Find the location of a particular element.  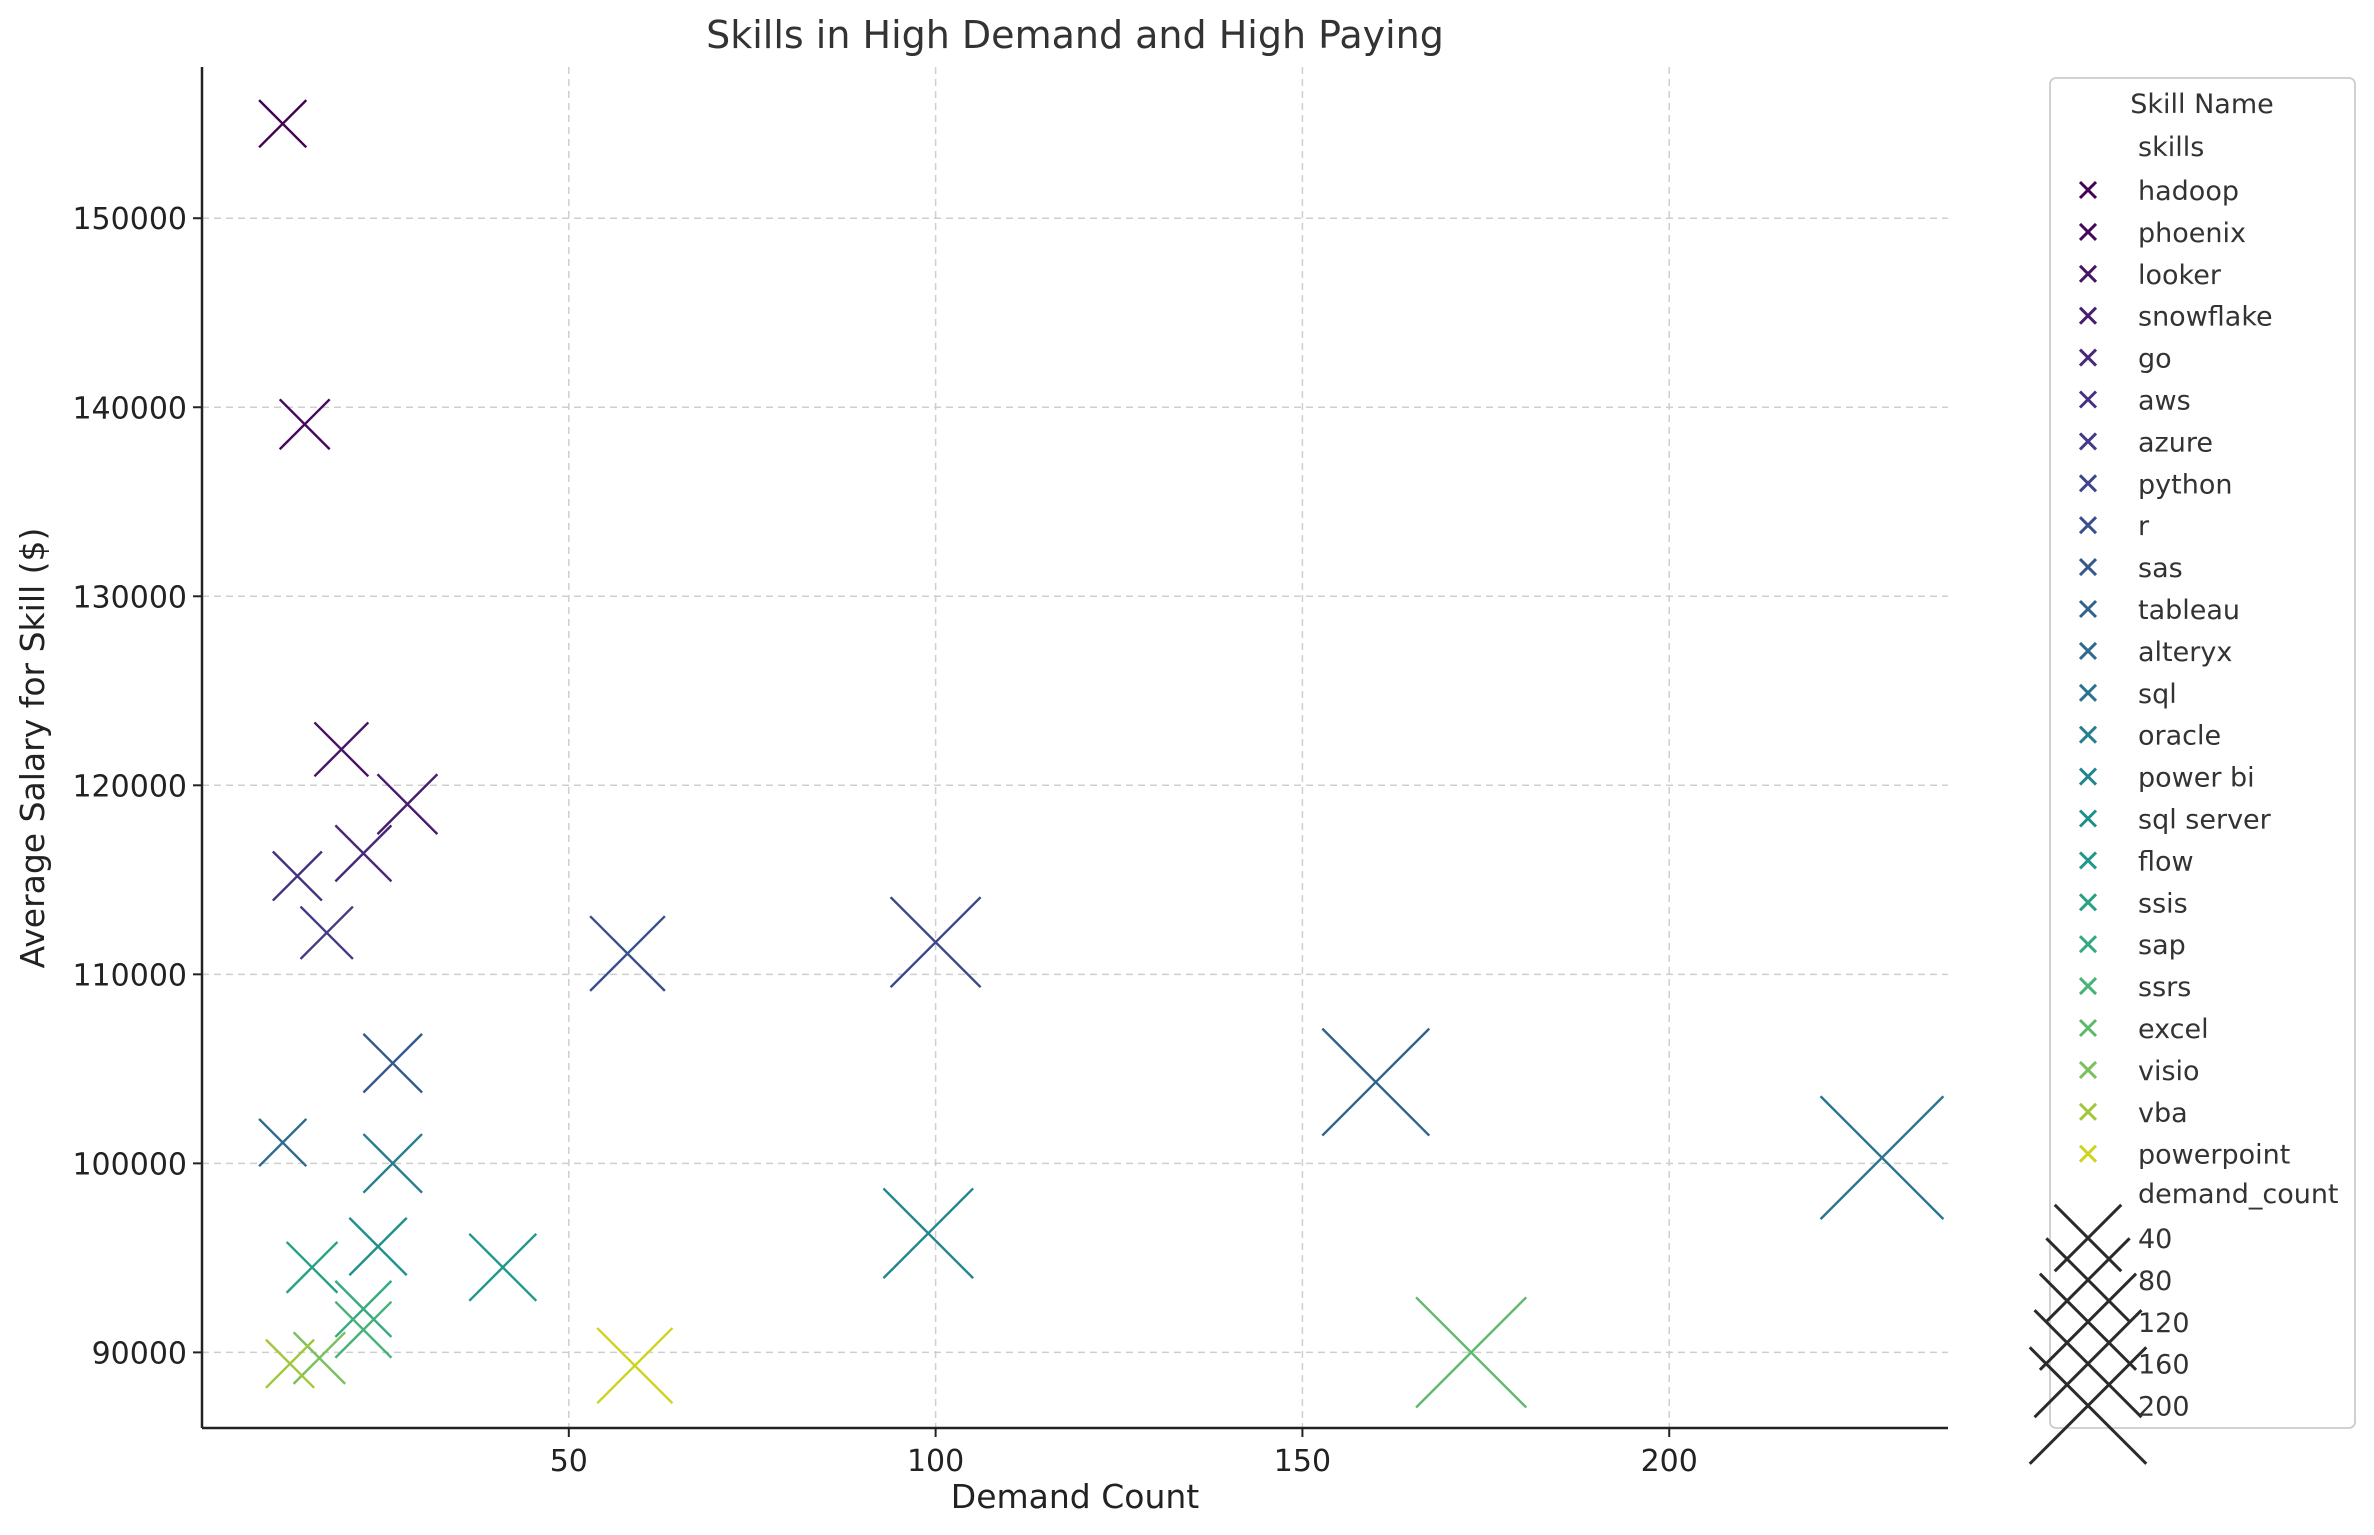

point-ssrs is located at coordinates (363, 1329).